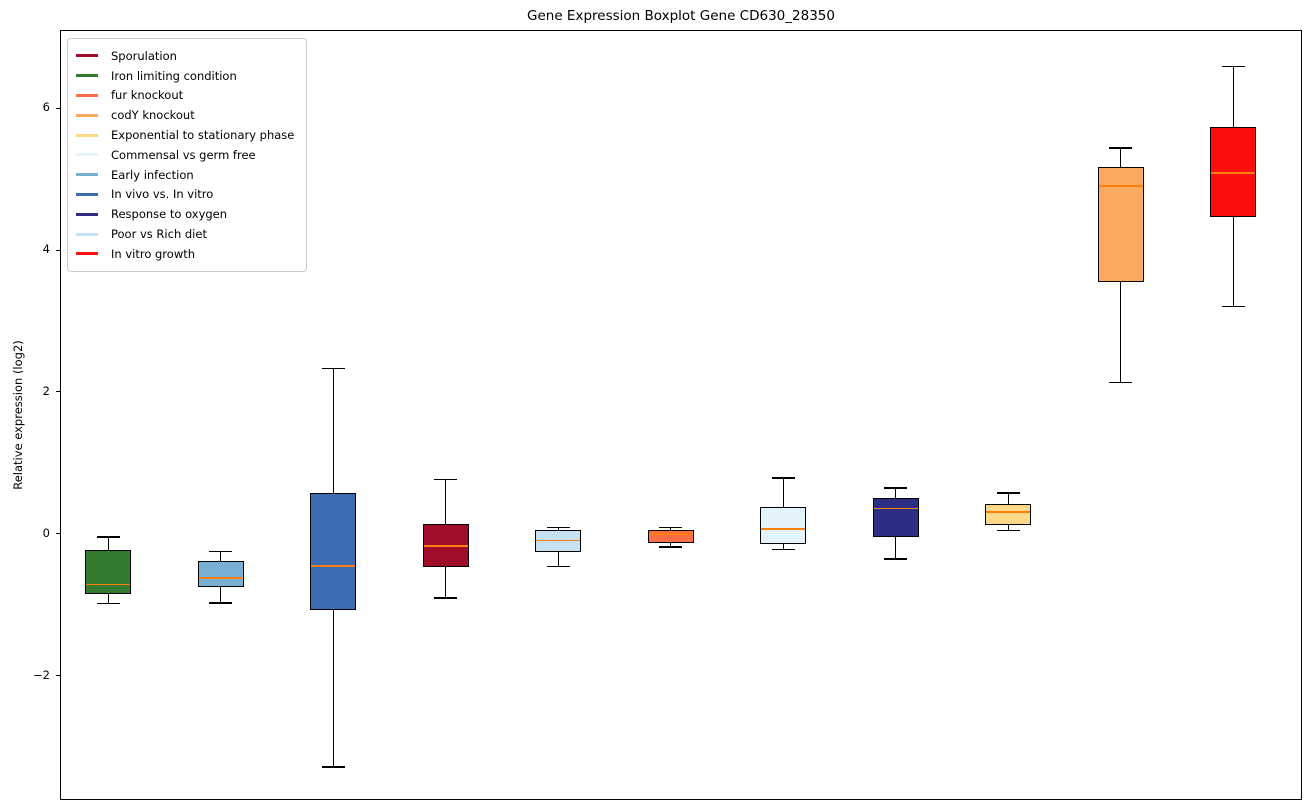  What do you see at coordinates (169, 214) in the screenshot?
I see `legend-label: Response to oxygen` at bounding box center [169, 214].